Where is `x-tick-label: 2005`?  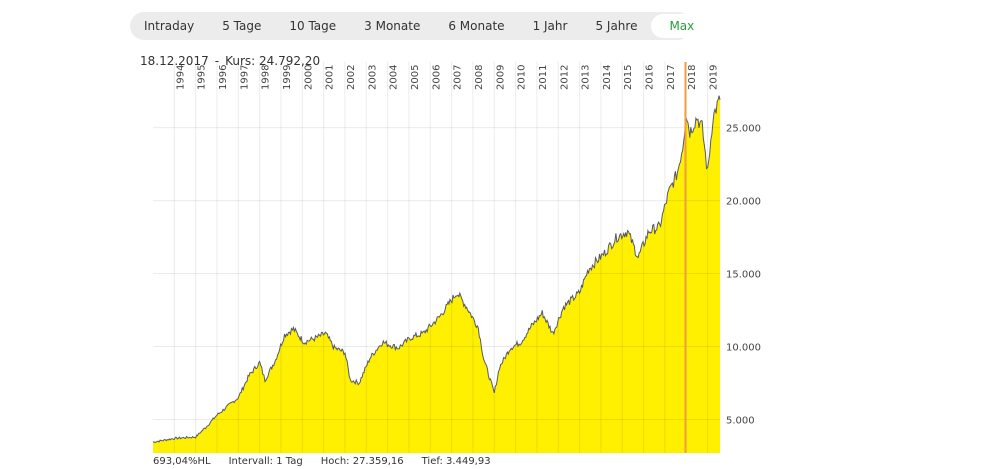
x-tick-label: 2005 is located at coordinates (415, 77).